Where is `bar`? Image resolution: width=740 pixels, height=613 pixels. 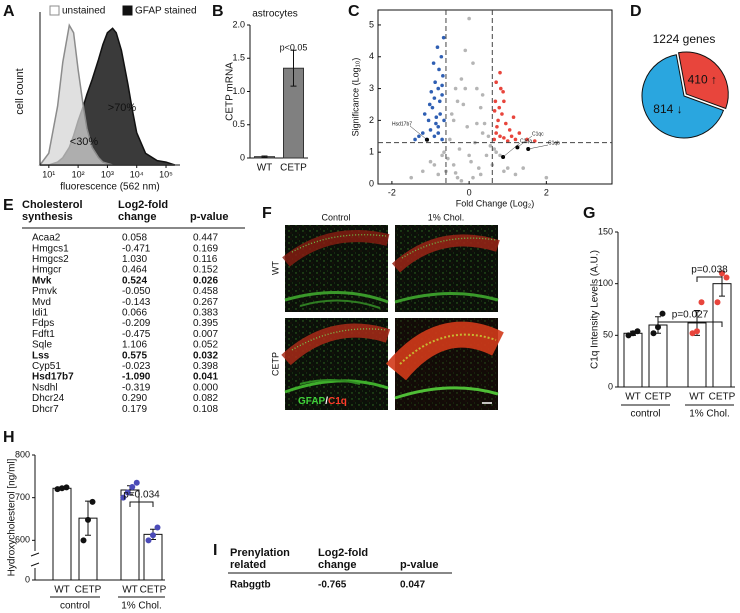
bar is located at coordinates (62, 534).